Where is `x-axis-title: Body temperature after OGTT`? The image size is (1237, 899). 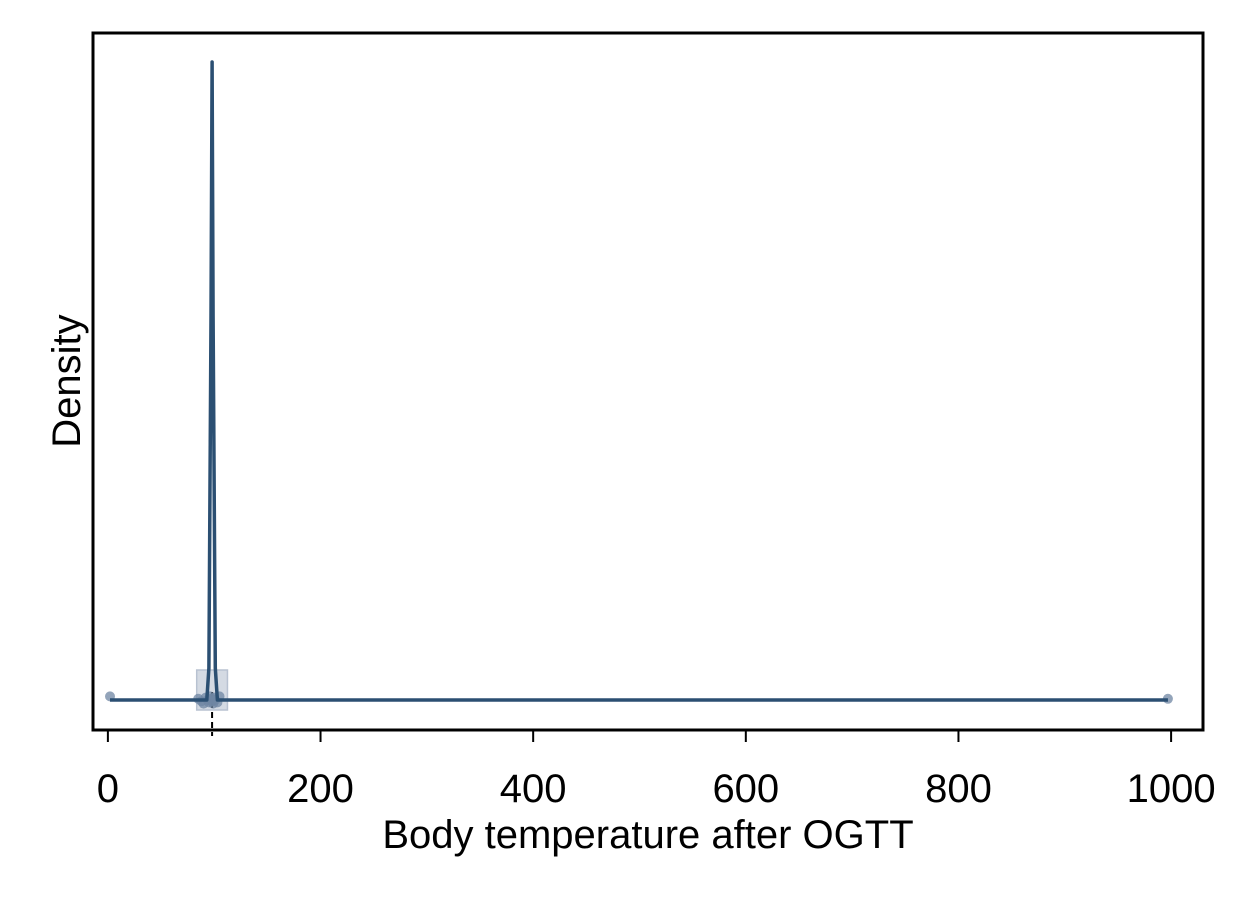 x-axis-title: Body temperature after OGTT is located at coordinates (647, 835).